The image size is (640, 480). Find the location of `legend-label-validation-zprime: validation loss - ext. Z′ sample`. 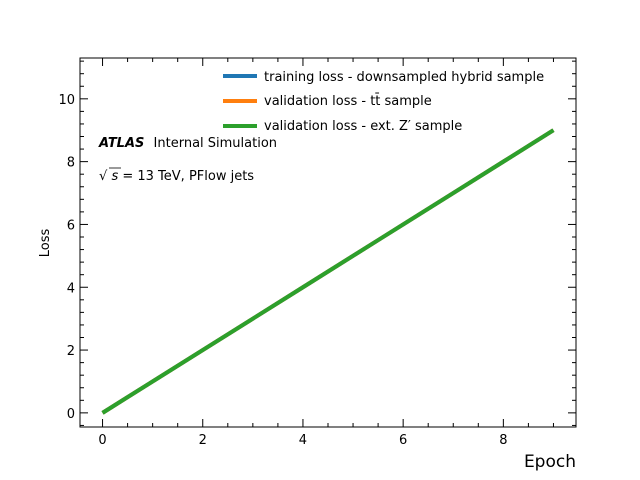

legend-label-validation-zprime: validation loss - ext. Z′ sample is located at coordinates (363, 126).